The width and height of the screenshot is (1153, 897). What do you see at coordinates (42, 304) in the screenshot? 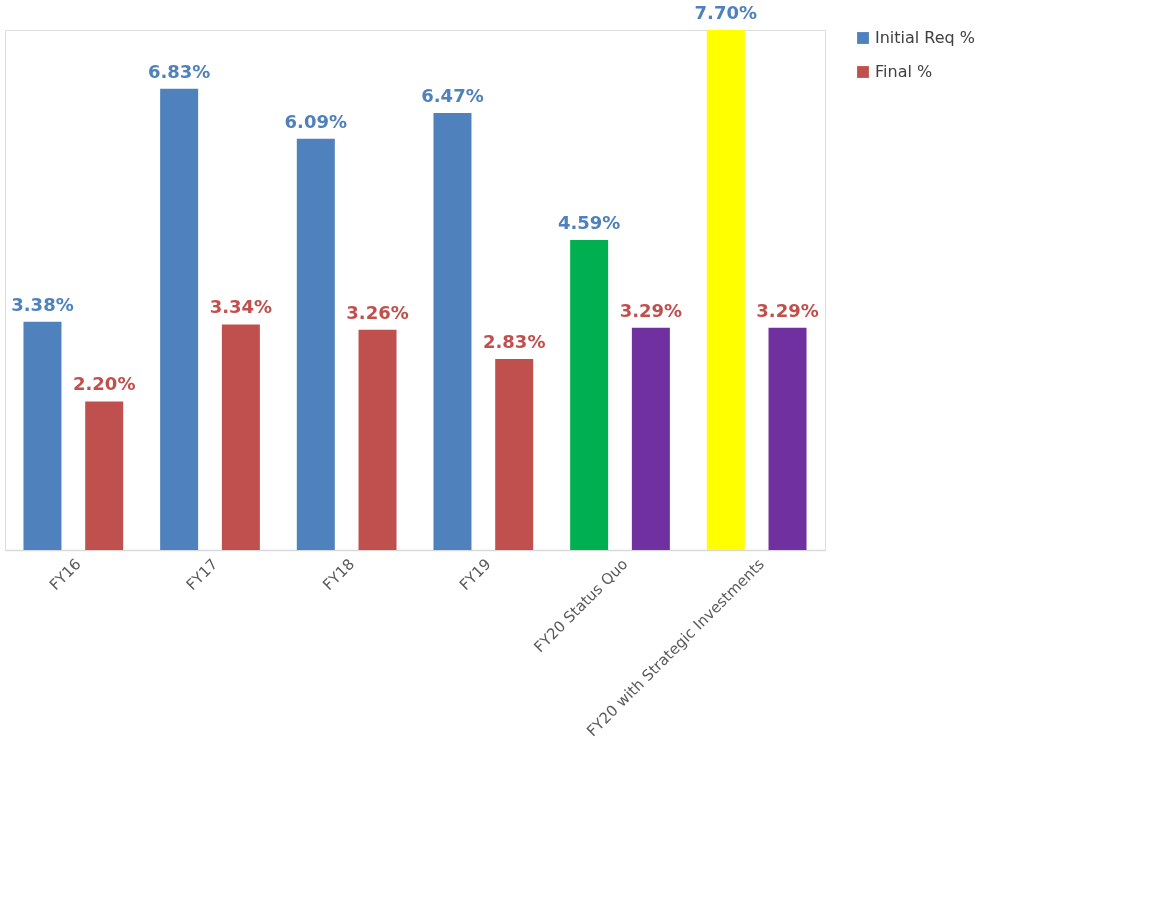
I see `data-label: 3.38%` at bounding box center [42, 304].